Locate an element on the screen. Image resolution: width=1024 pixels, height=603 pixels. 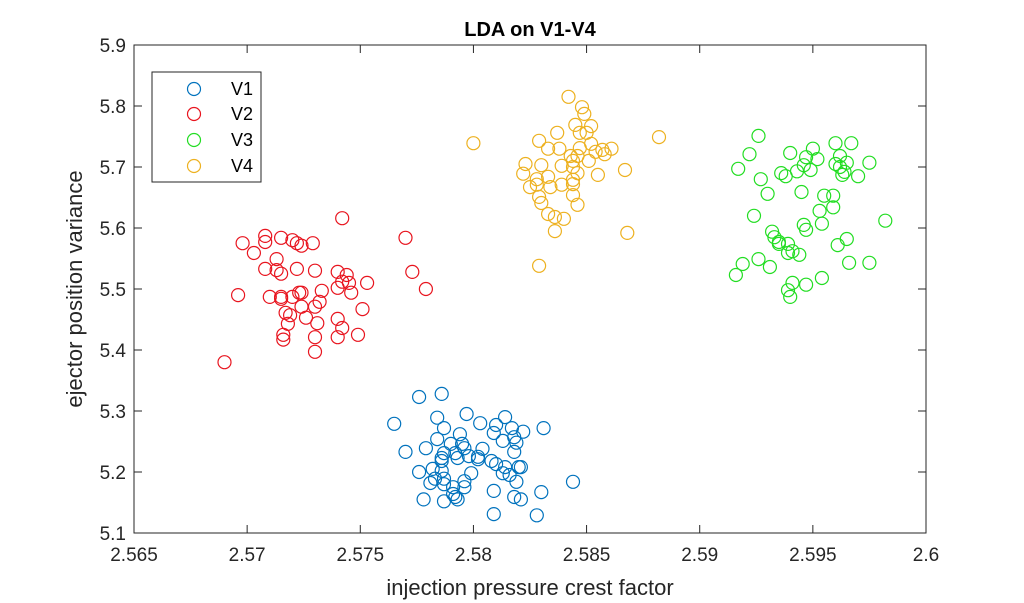
y-axis-label: ejector position variance is located at coordinates (74, 288).